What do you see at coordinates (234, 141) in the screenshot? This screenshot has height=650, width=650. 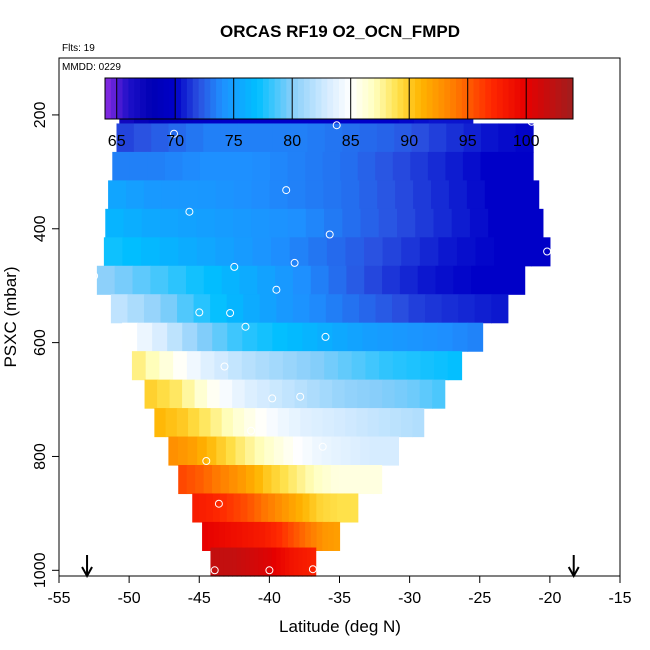 I see `colorbar-tick-label: 75` at bounding box center [234, 141].